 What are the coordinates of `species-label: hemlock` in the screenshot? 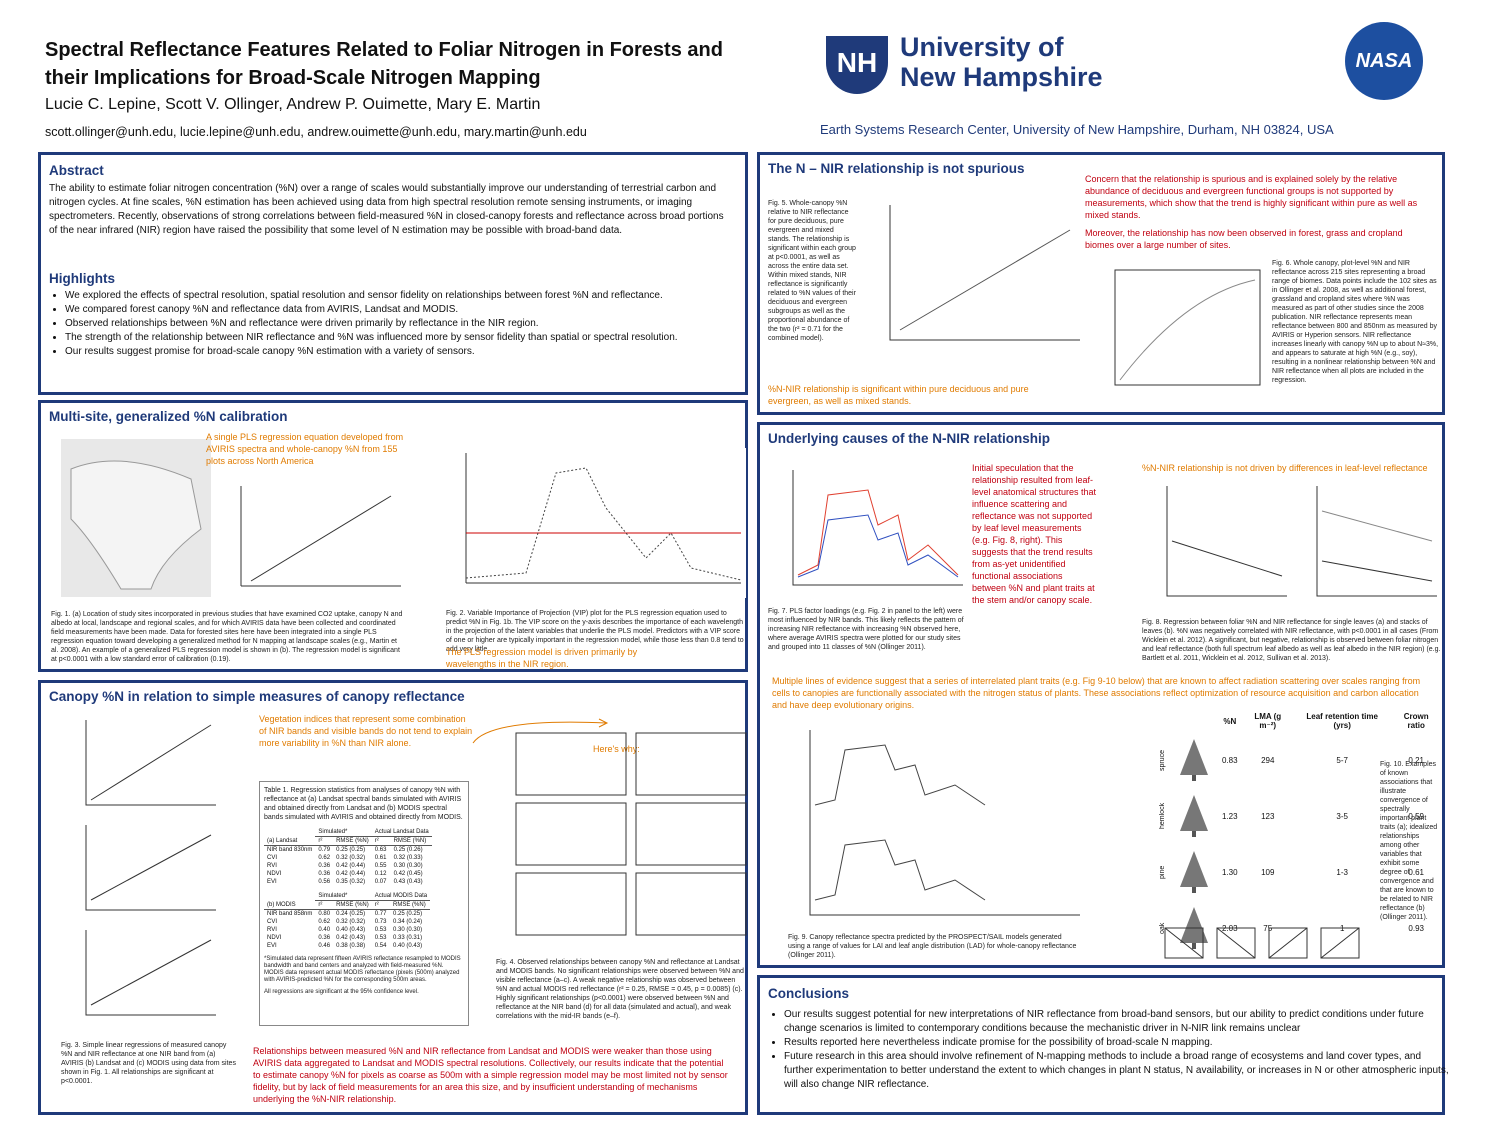 It's located at (1162, 816).